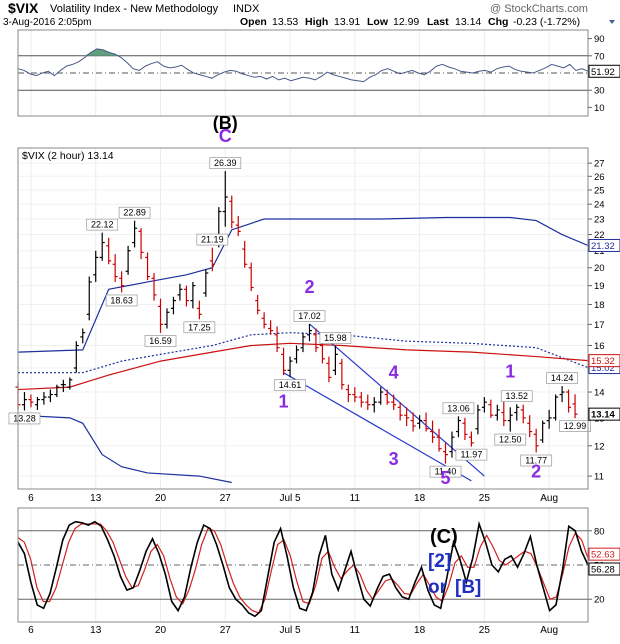 The height and width of the screenshot is (644, 620). I want to click on annotations: (C) [2] or [B], so click(454, 562).